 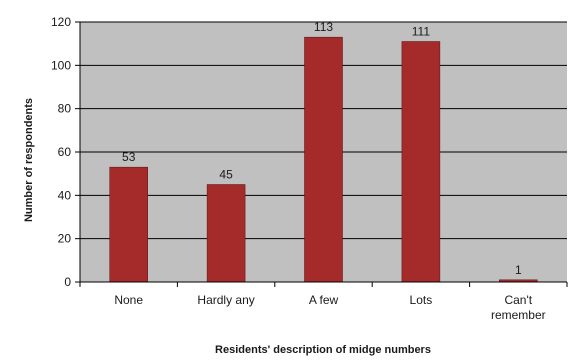 What do you see at coordinates (421, 300) in the screenshot?
I see `x-tick-label-3: Lots` at bounding box center [421, 300].